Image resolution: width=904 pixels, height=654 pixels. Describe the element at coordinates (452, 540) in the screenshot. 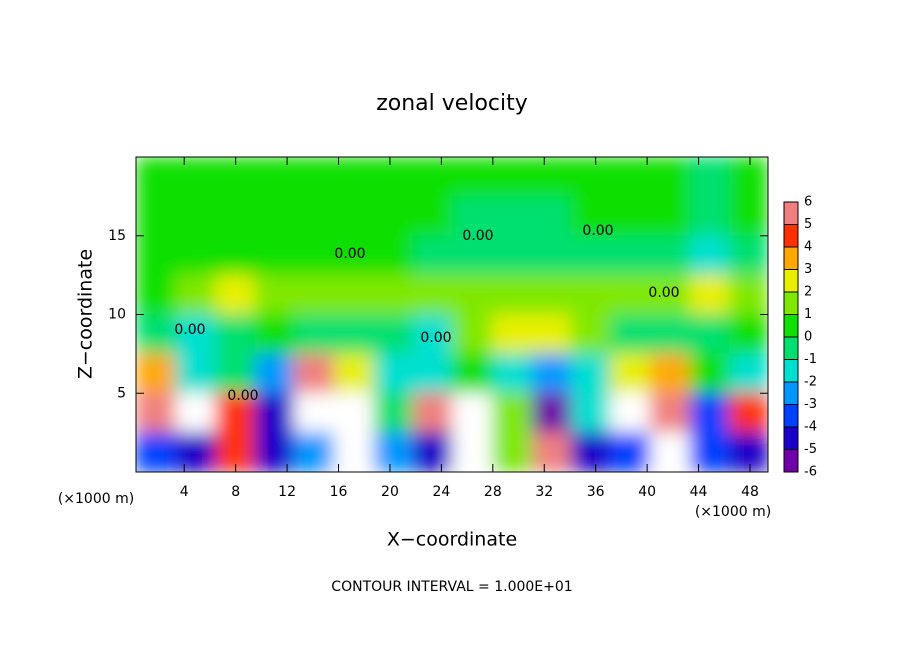

I see `x-axis-label: X−coordinate` at that location.